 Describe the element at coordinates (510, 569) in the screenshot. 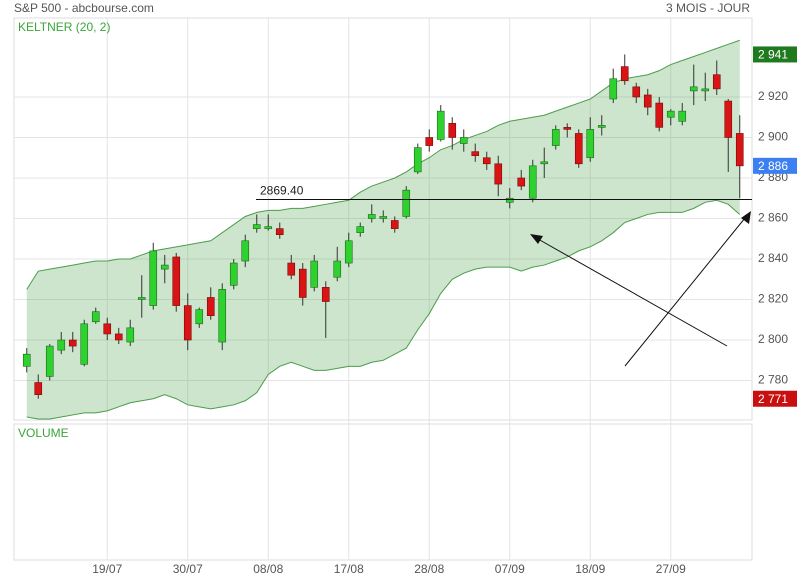

I see `x-tick-label: 07/09` at that location.